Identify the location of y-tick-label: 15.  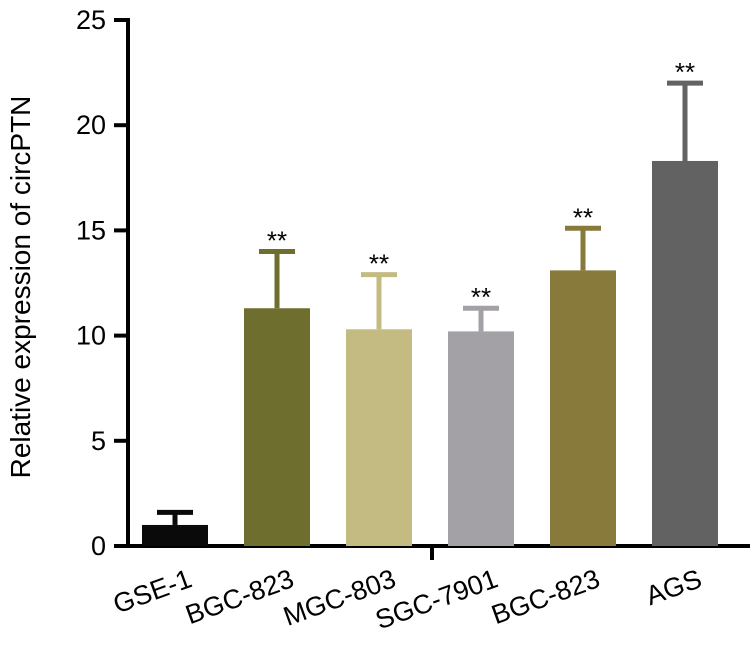
(91, 230).